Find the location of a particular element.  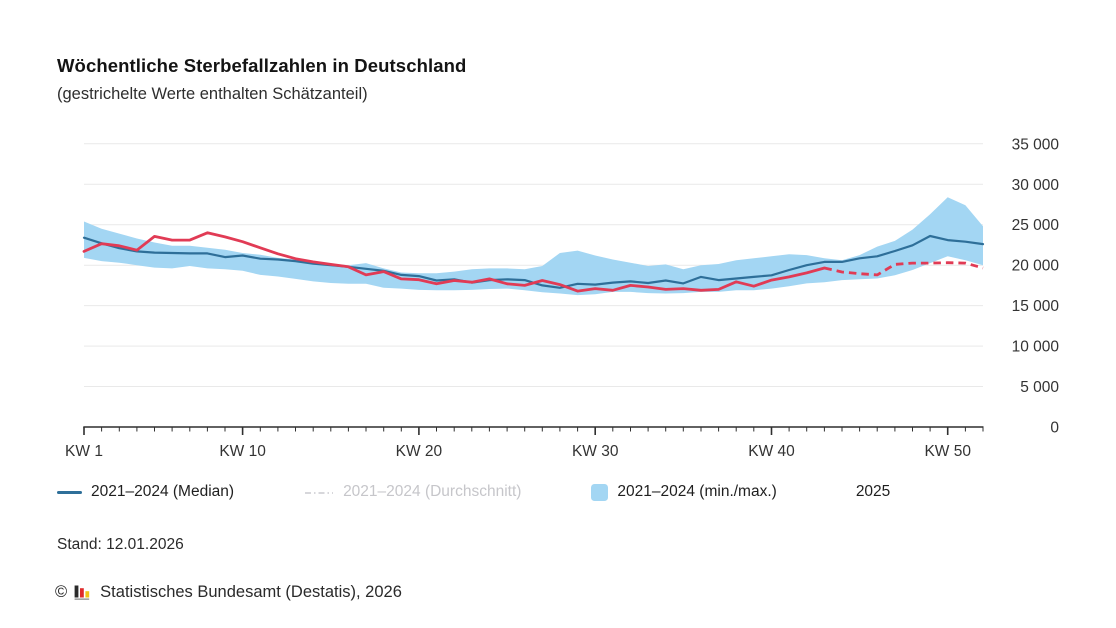

line-2025-dashed is located at coordinates (904, 269).